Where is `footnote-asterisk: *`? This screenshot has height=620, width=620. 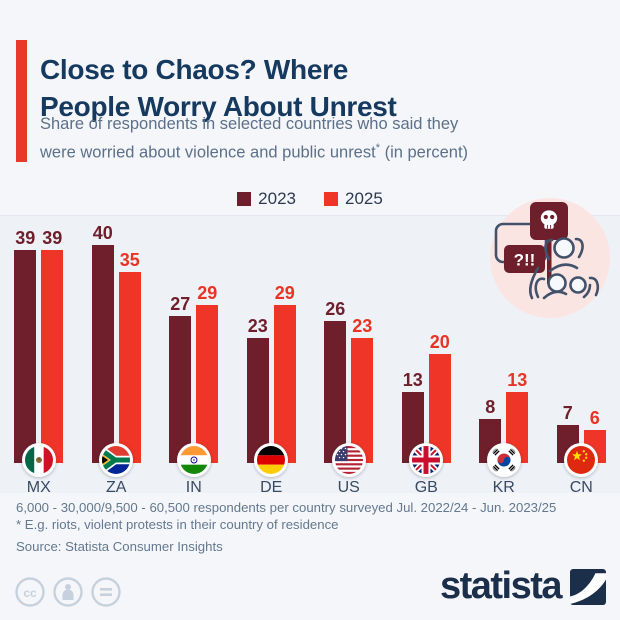
footnote-asterisk: * is located at coordinates (377, 148).